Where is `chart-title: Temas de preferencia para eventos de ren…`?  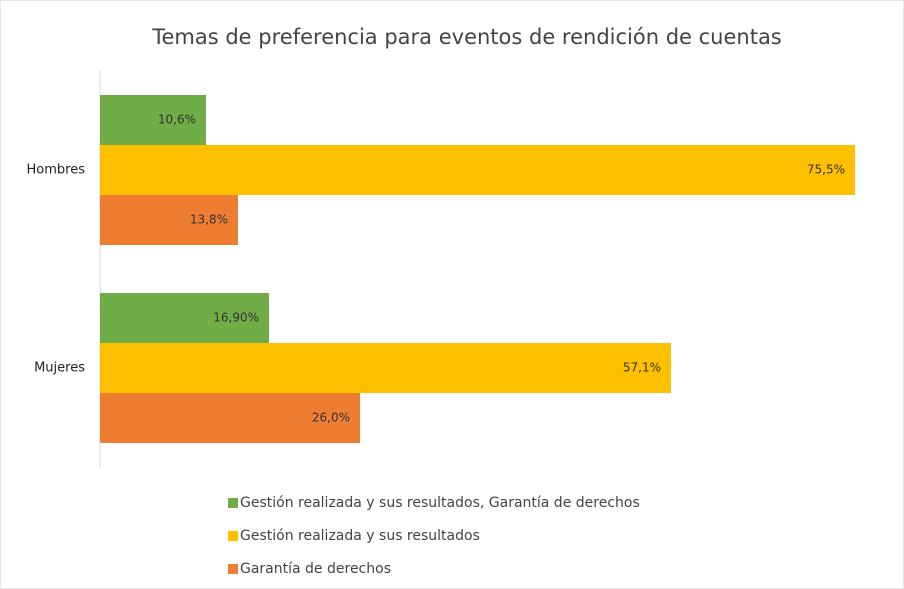 chart-title: Temas de preferencia para eventos de ren… is located at coordinates (466, 37).